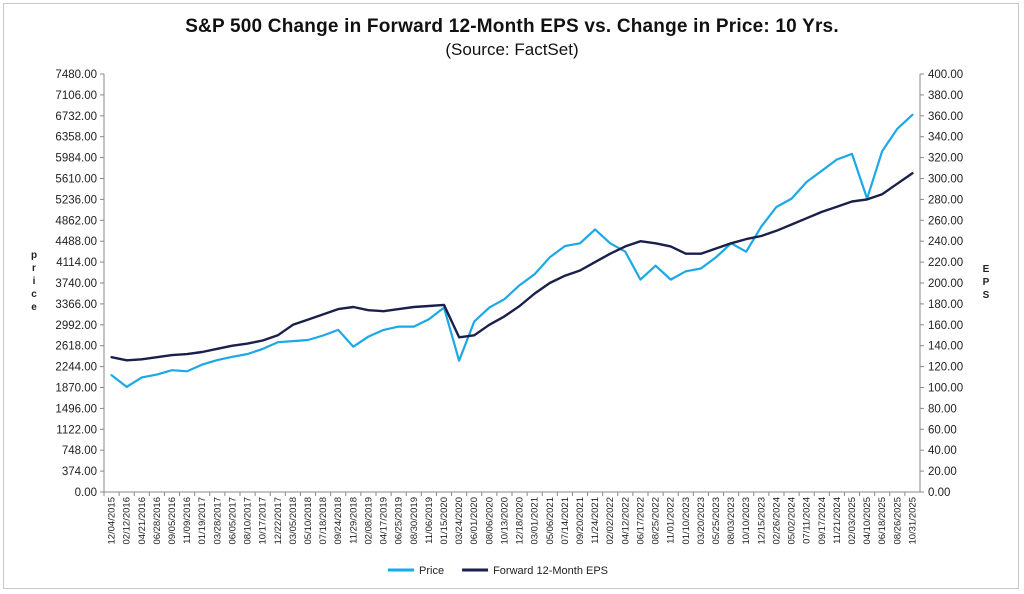 The image size is (1024, 594). I want to click on x-tick-label: 12/15/2023, so click(761, 521).